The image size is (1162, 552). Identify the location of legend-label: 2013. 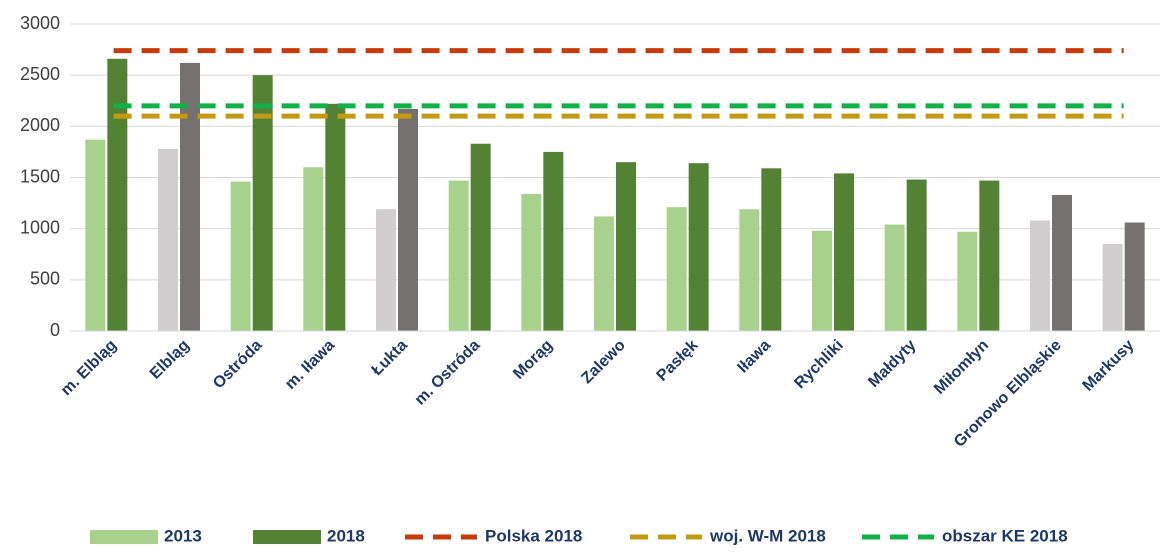
(183, 535).